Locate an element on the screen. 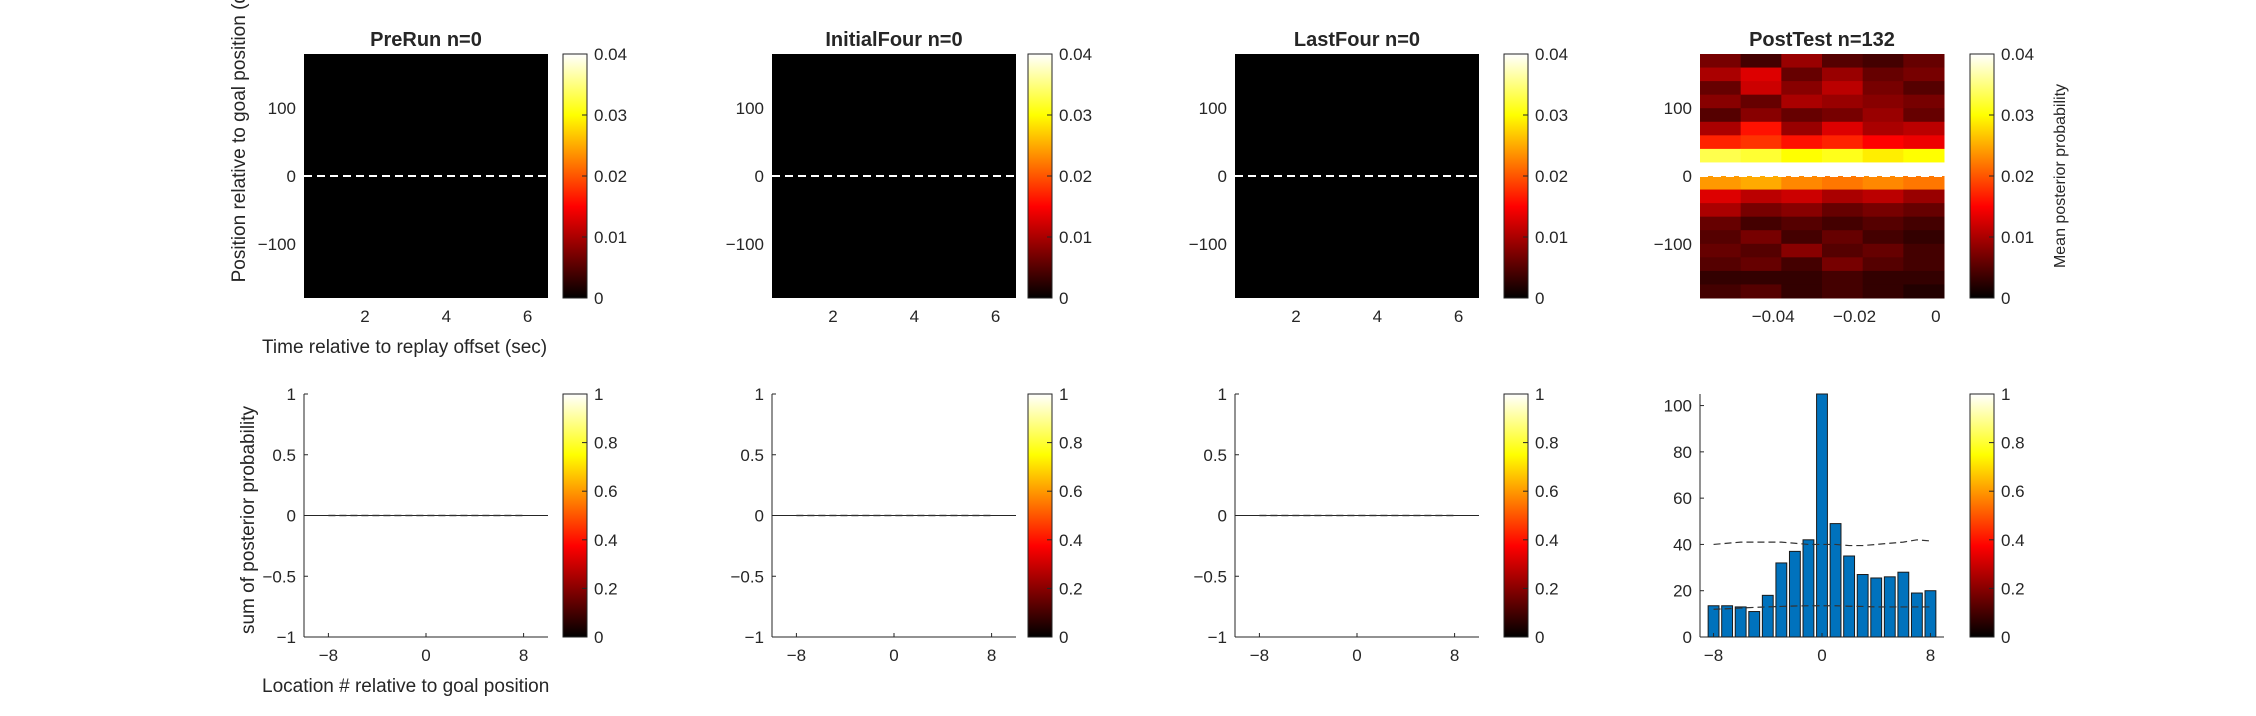  x-tick-label: 2 is located at coordinates (364, 316).